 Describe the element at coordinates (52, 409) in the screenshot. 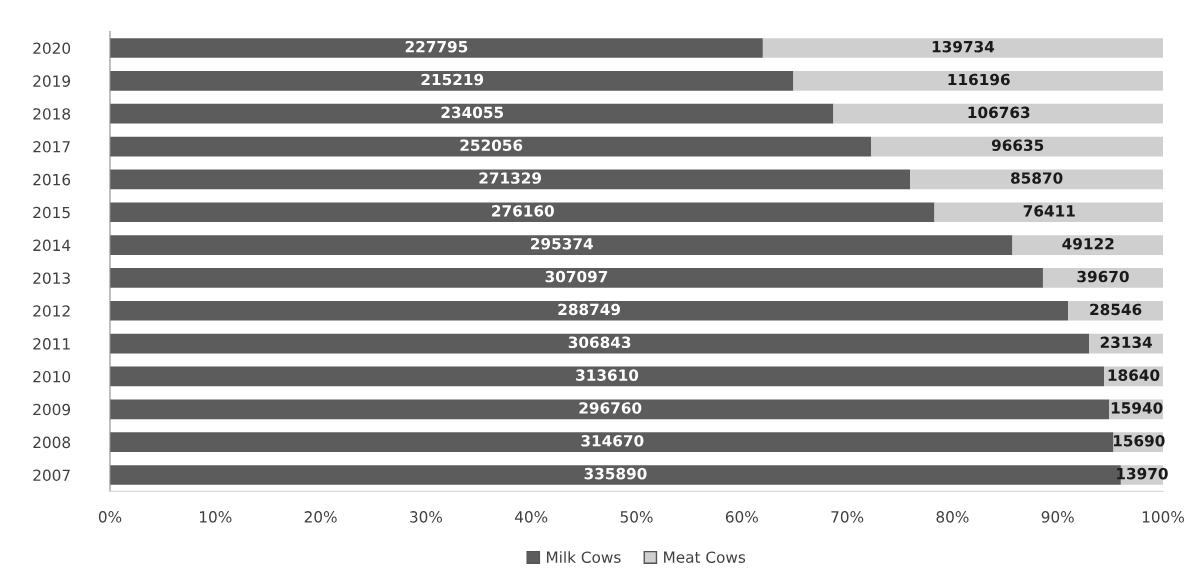

I see `y-tick-label: 2009` at that location.